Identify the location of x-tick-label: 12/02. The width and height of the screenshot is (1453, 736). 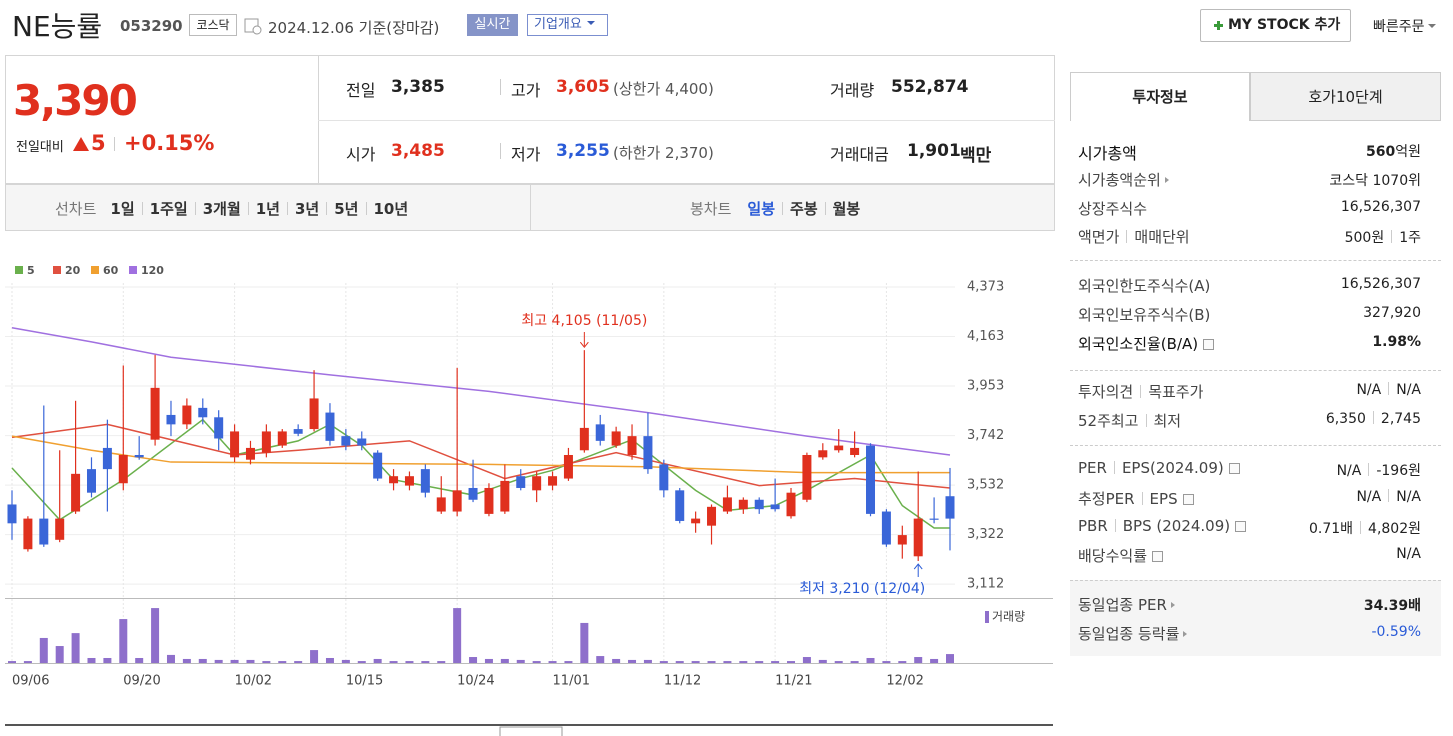
(904, 681).